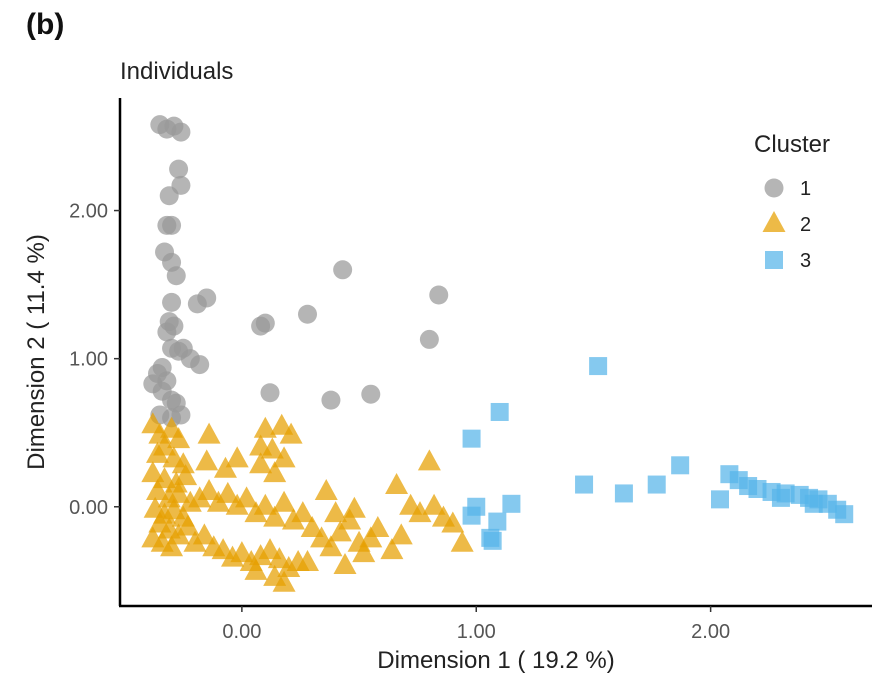 The width and height of the screenshot is (874, 678). I want to click on y-tick-label: 0.00, so click(88, 508).